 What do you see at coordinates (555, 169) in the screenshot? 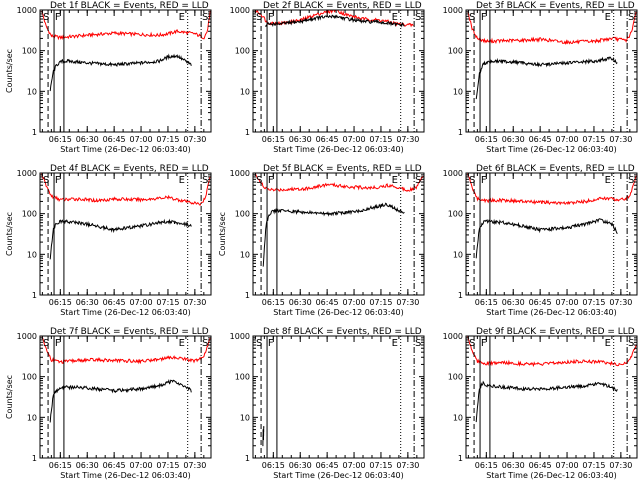
I see `panel-title: Det 6f BLACK = Events, RED = LLD` at bounding box center [555, 169].